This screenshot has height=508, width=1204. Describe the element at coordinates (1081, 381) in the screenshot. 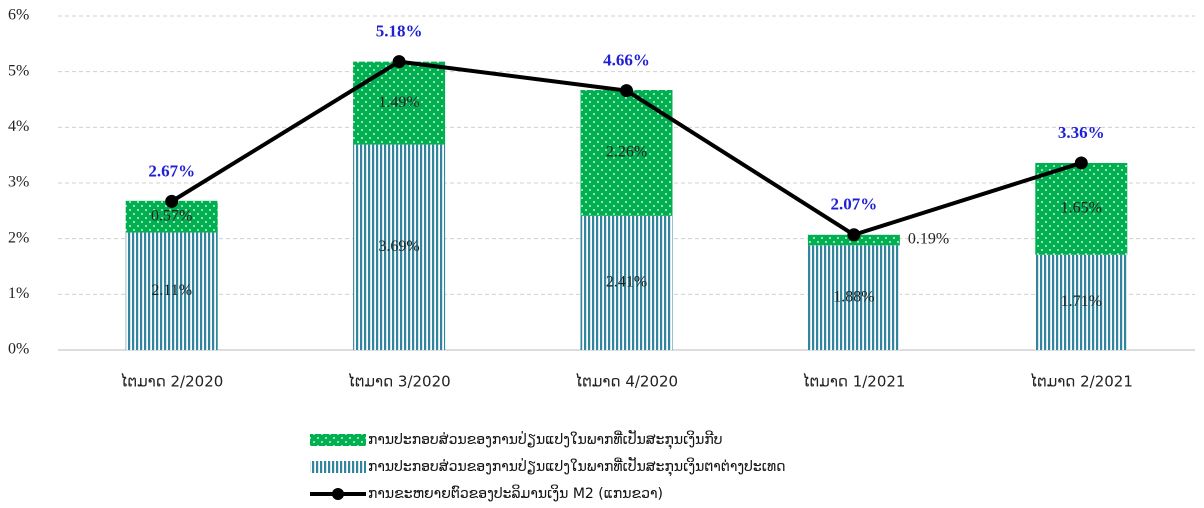

I see `x-tick-label: ໄຕມາດ 2/2021` at that location.